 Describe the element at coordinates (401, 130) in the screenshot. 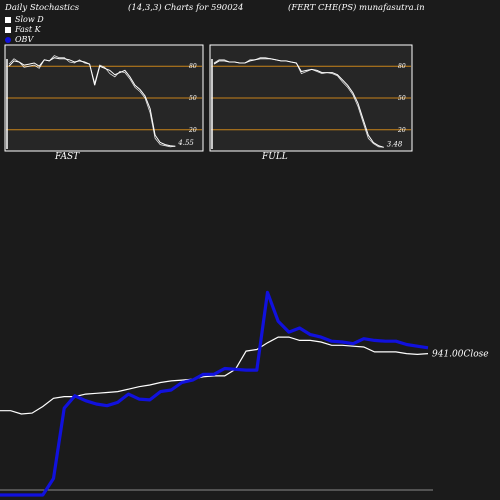

I see `full-y-tick: 20` at that location.